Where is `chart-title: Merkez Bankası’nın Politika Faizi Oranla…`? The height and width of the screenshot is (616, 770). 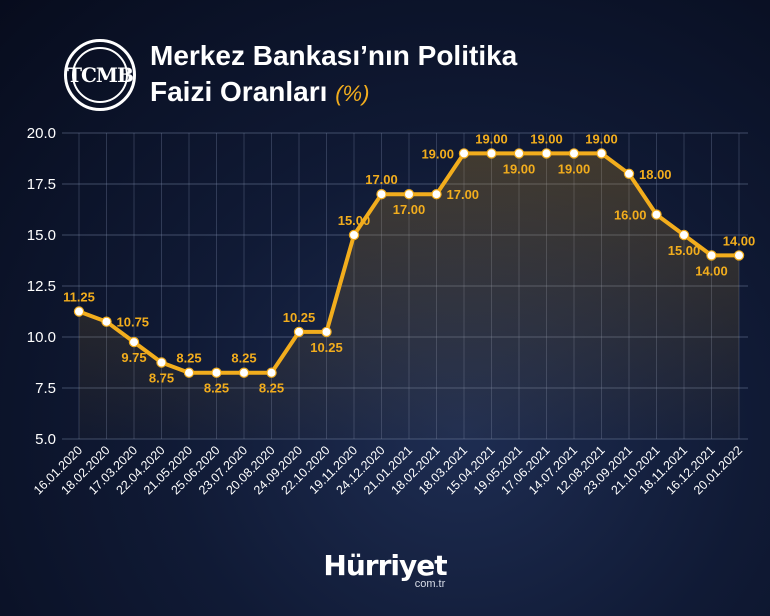 chart-title: Merkez Bankası’nın Politika Faizi Oranla… is located at coordinates (333, 75).